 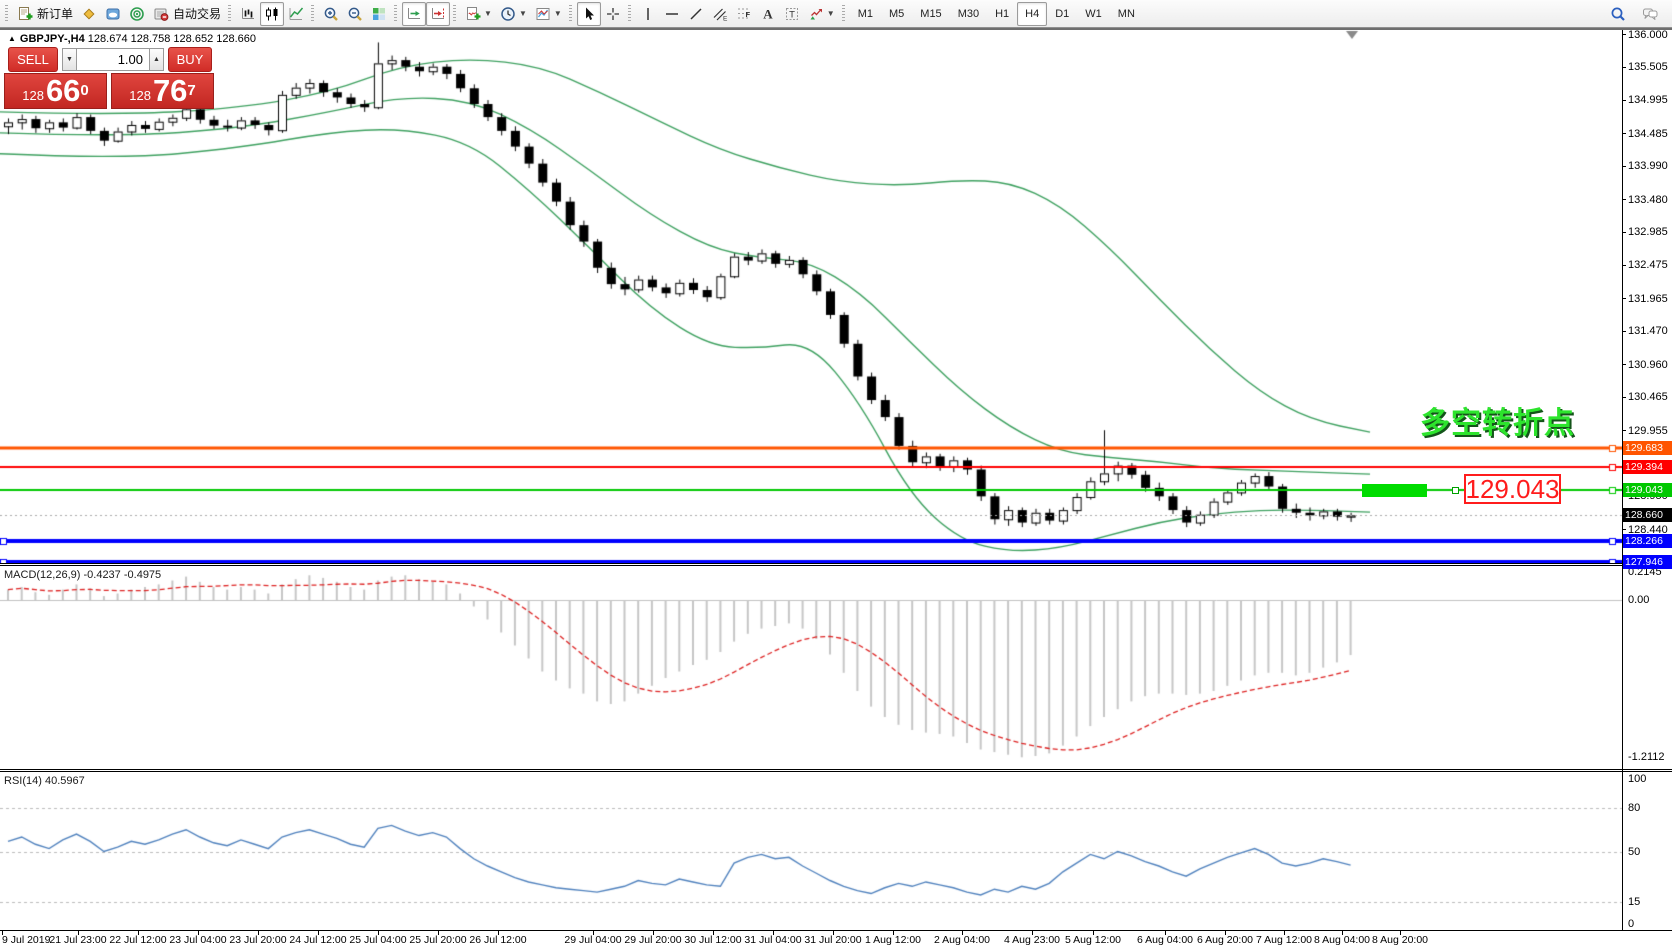 What do you see at coordinates (821, 14) in the screenshot?
I see `arrows-button: ▼` at bounding box center [821, 14].